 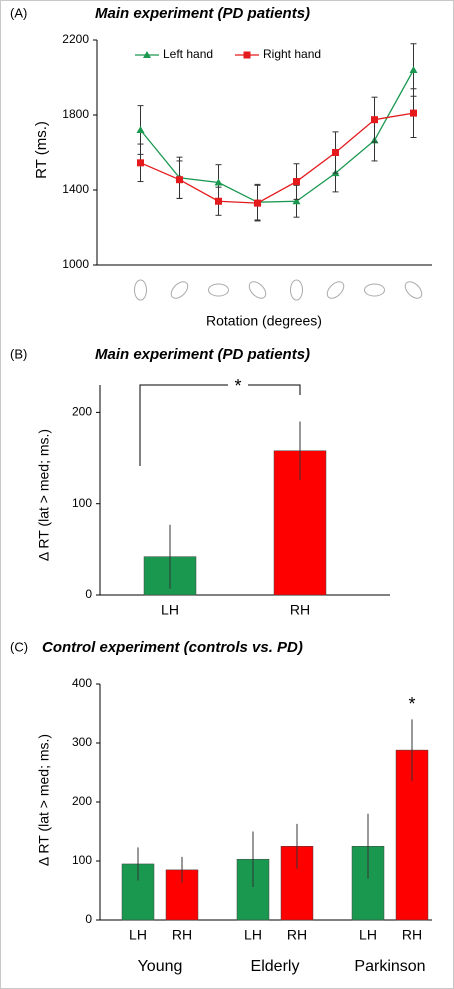 I want to click on x-group-label: Parkinson, so click(x=389, y=966).